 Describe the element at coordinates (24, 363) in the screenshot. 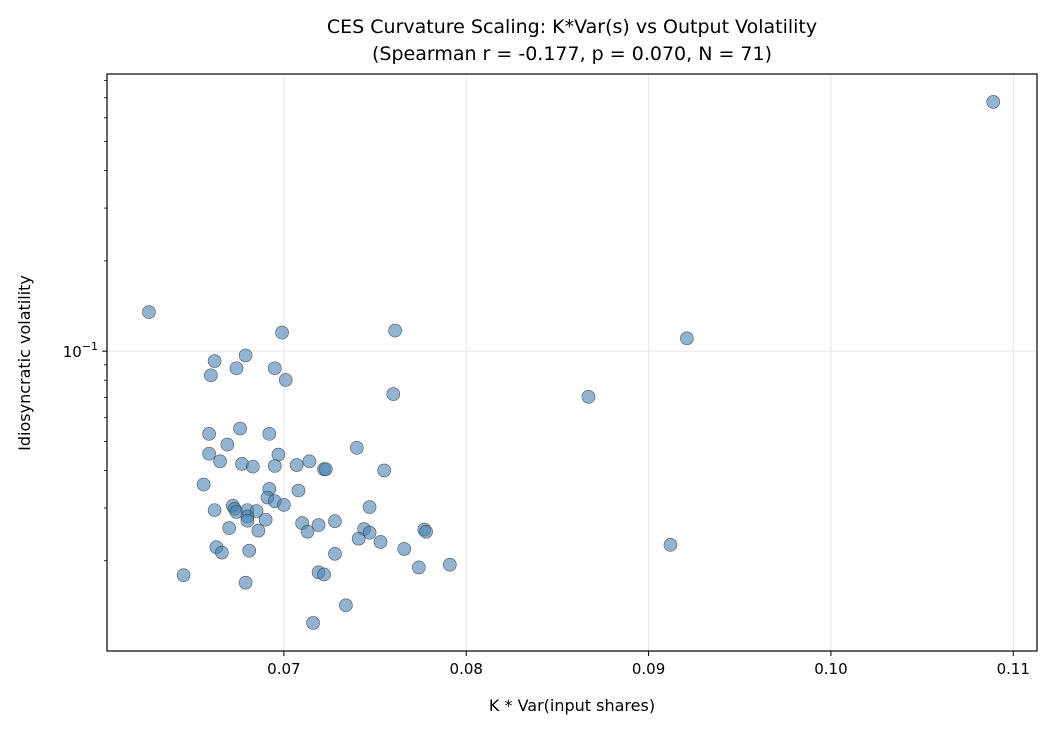

I see `y-axis-label: Idiosyncratic volatility` at that location.